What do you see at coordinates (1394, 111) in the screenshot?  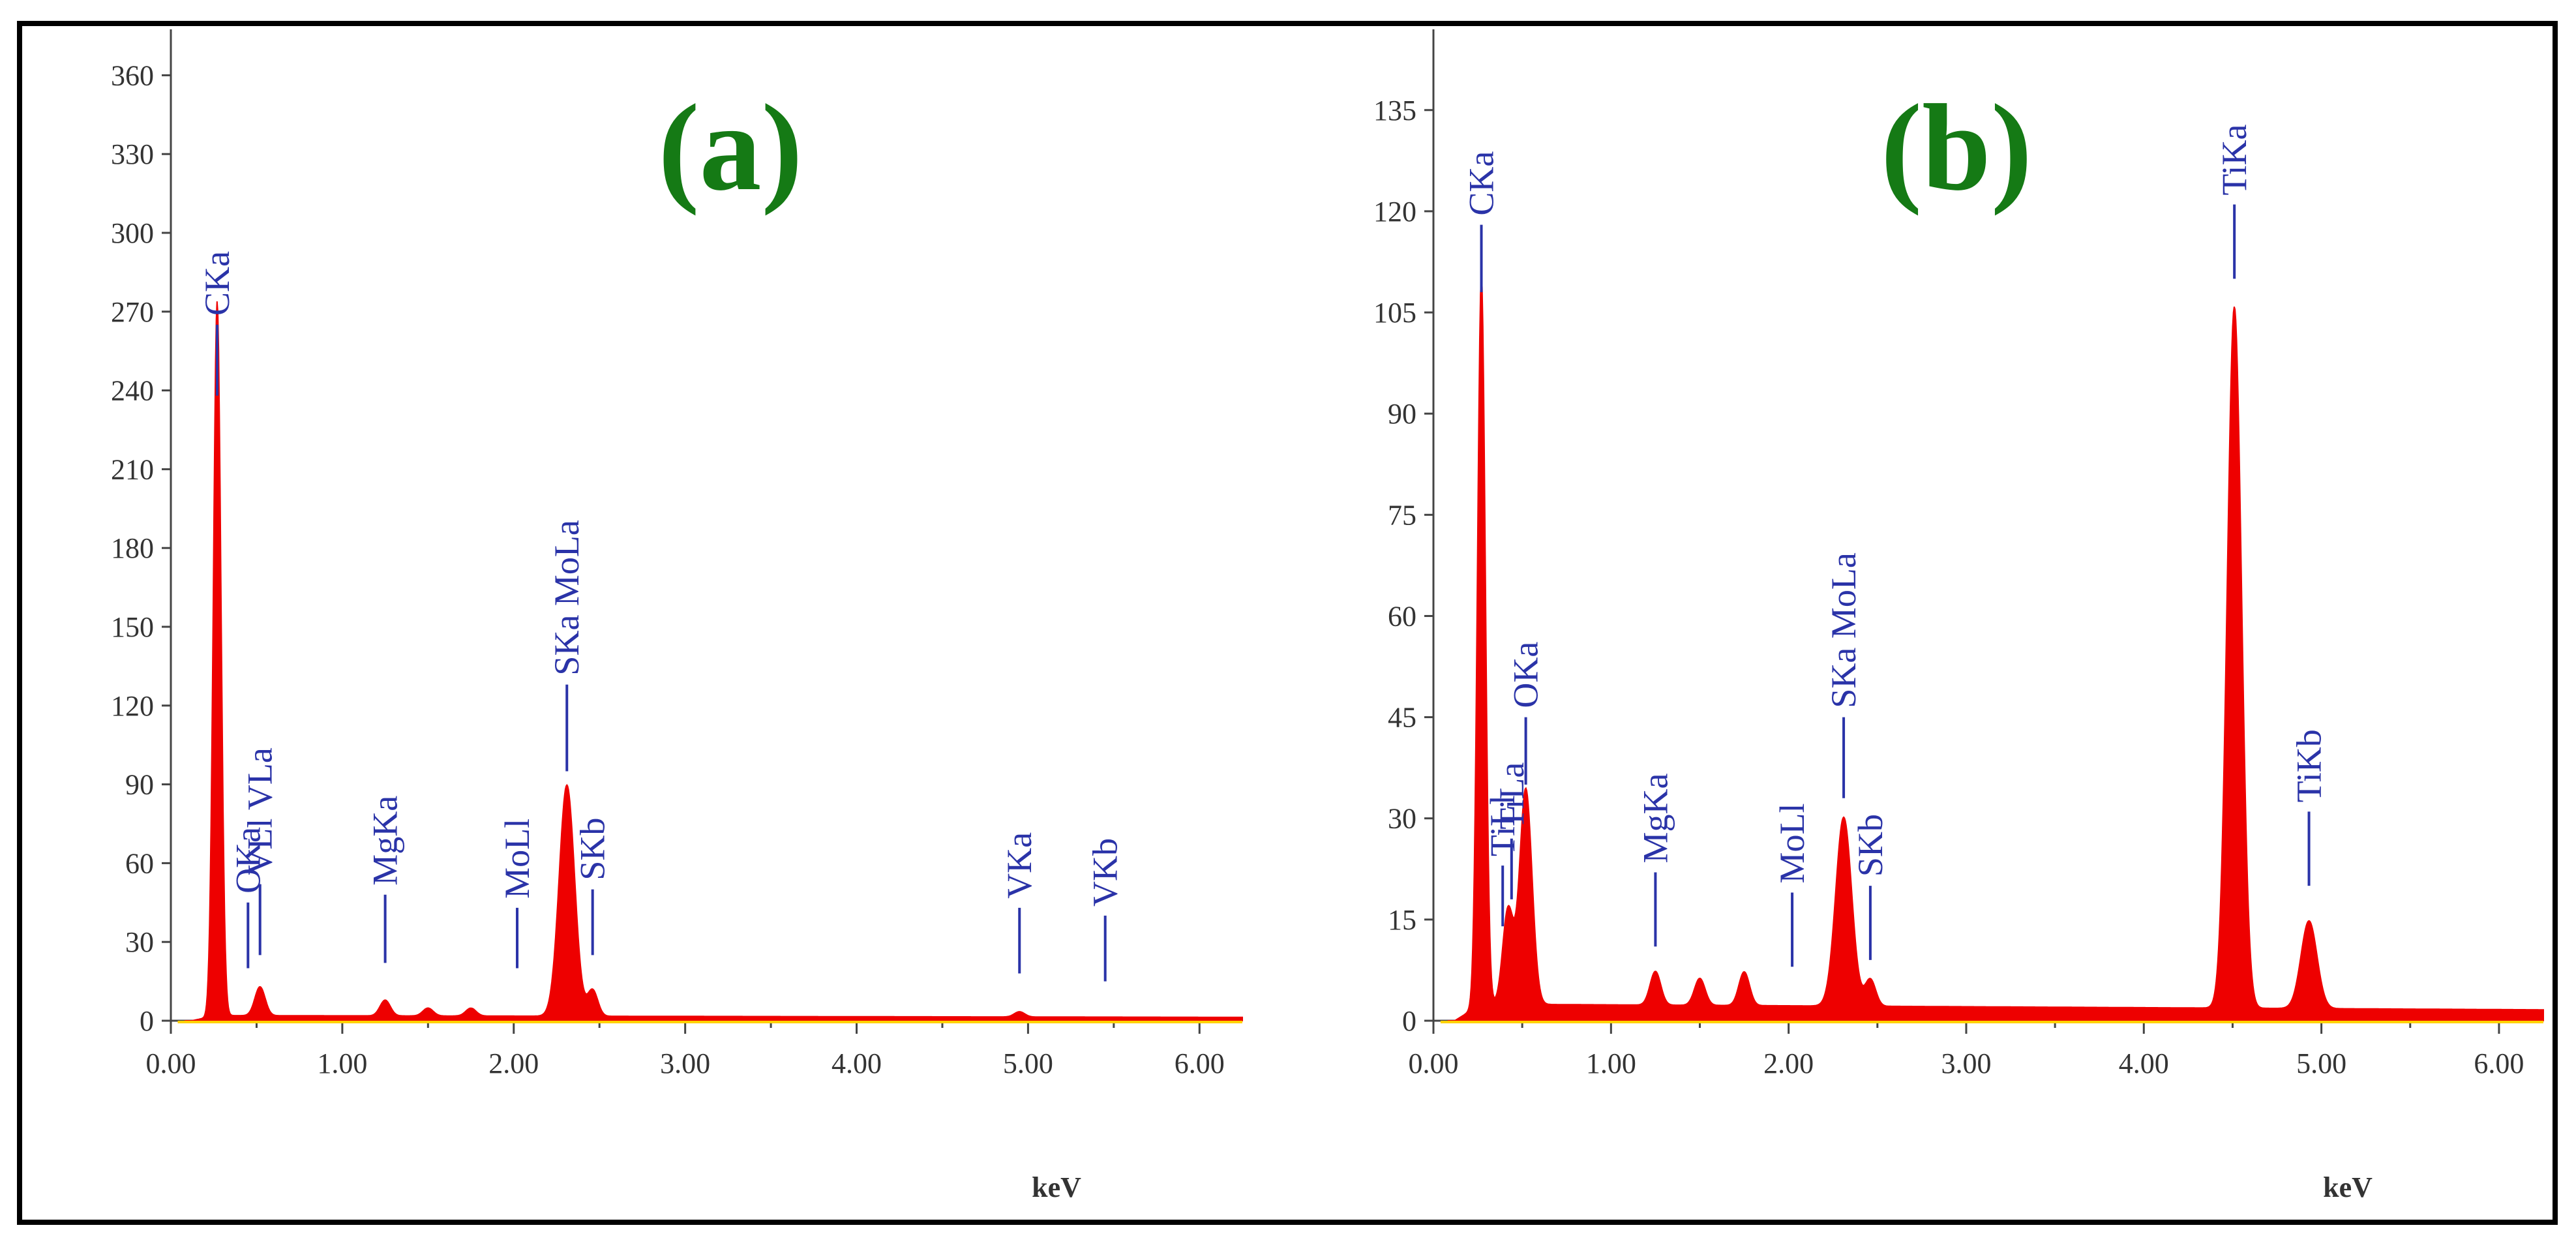 I see `y-tick-label: 135` at bounding box center [1394, 111].